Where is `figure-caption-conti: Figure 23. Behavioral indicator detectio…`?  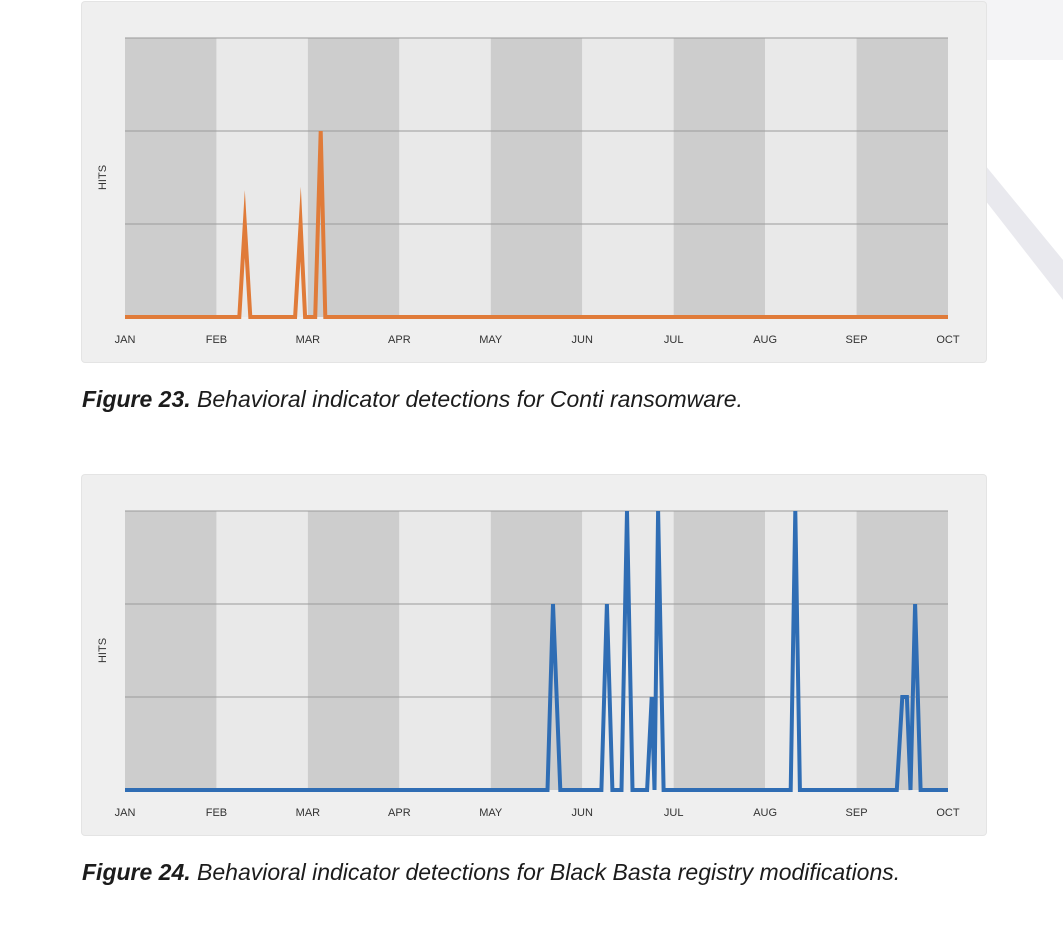
figure-caption-conti: Figure 23. Behavioral indicator detectio… is located at coordinates (412, 399).